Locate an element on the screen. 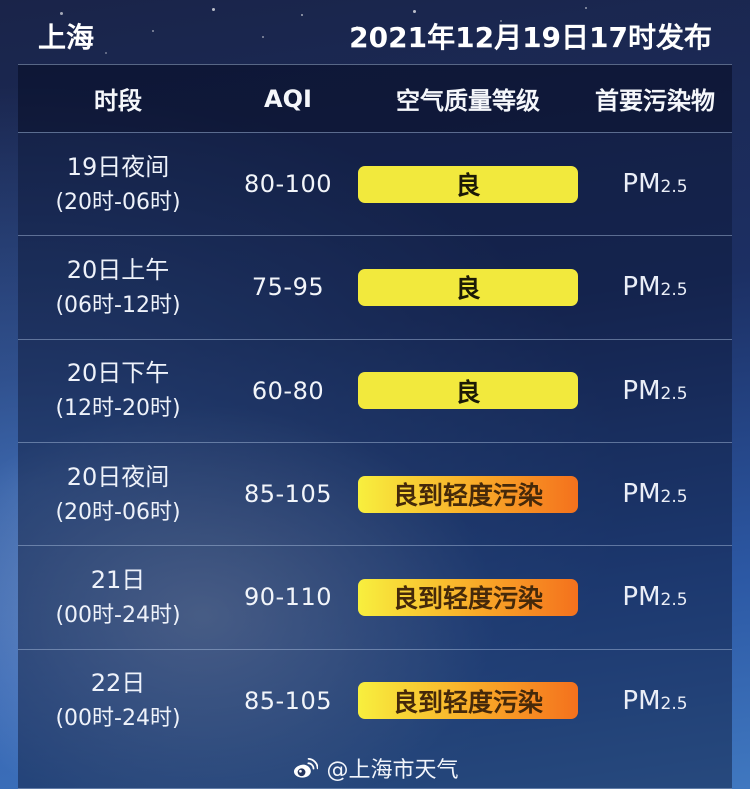 The image size is (750, 789). period-cell: 19日夜间 (20时-06时) is located at coordinates (118, 183).